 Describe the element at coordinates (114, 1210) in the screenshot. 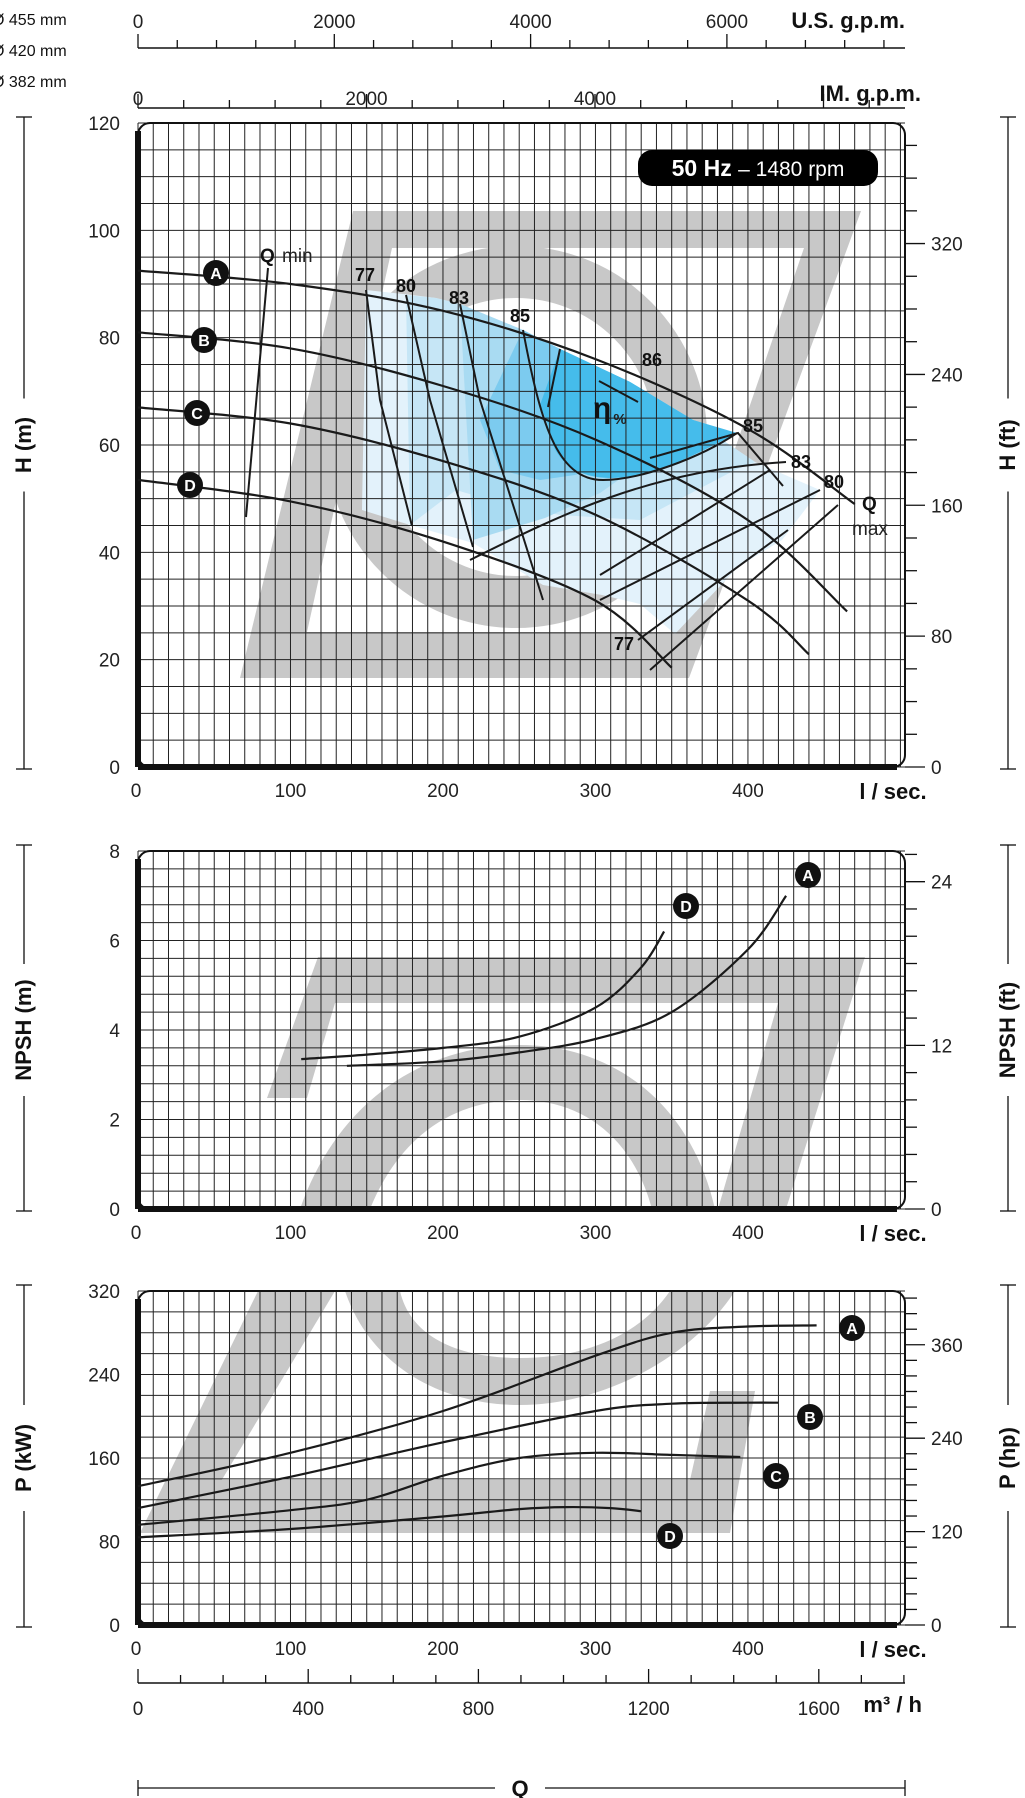

I see `npsh-y-tick: 0` at that location.